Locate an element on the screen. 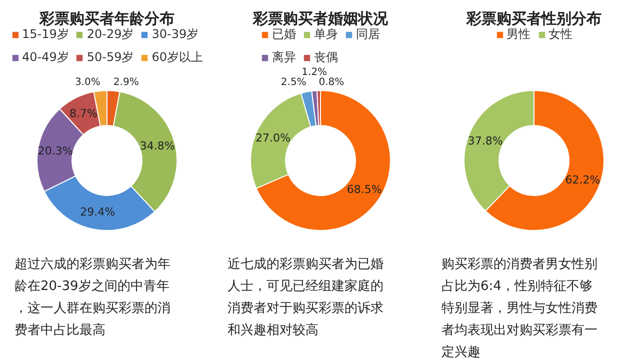  data-label: 2.9% is located at coordinates (126, 82).